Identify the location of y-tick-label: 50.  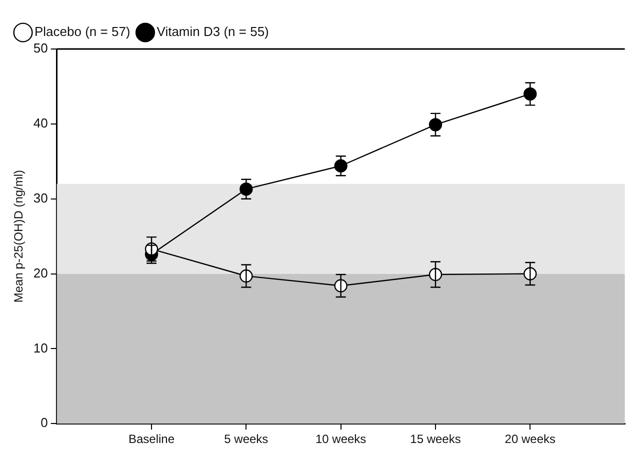
(40, 48).